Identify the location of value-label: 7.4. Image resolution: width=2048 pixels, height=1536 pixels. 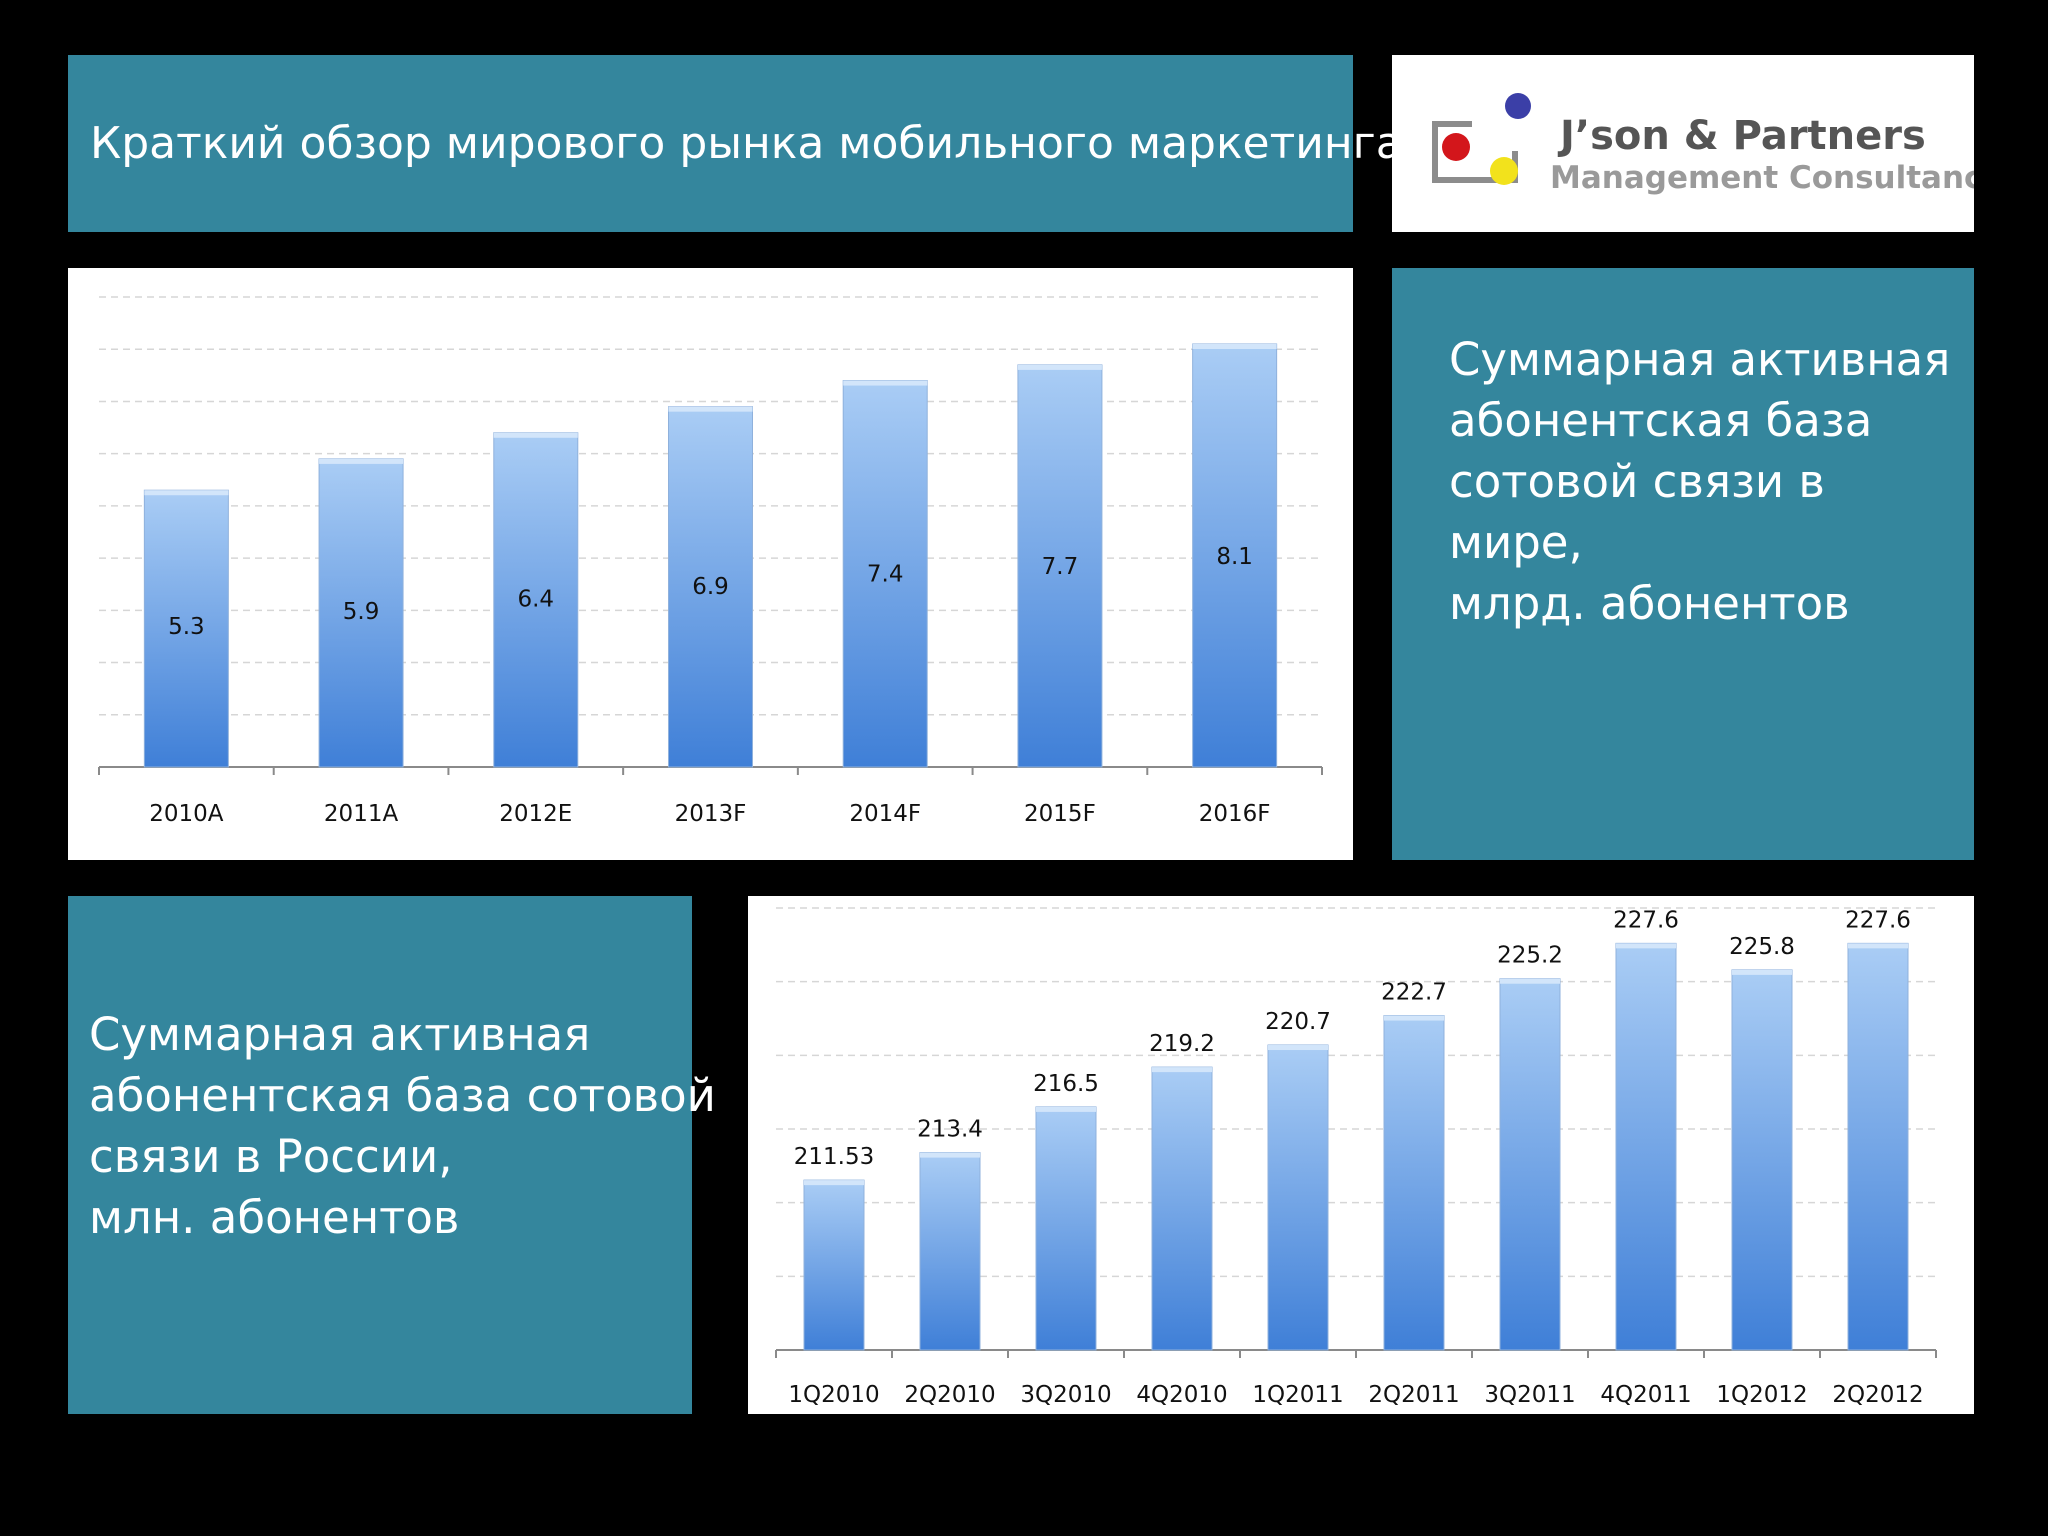
(885, 575).